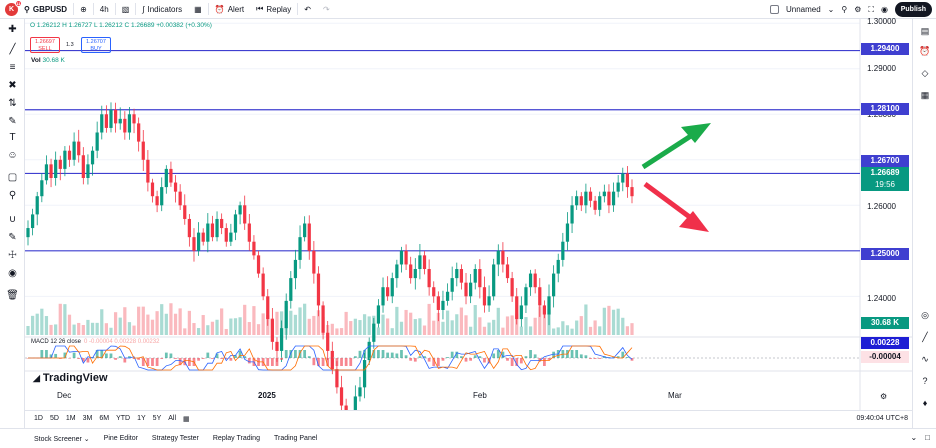  I want to click on alert-button: ⏰ Alert, so click(229, 9).